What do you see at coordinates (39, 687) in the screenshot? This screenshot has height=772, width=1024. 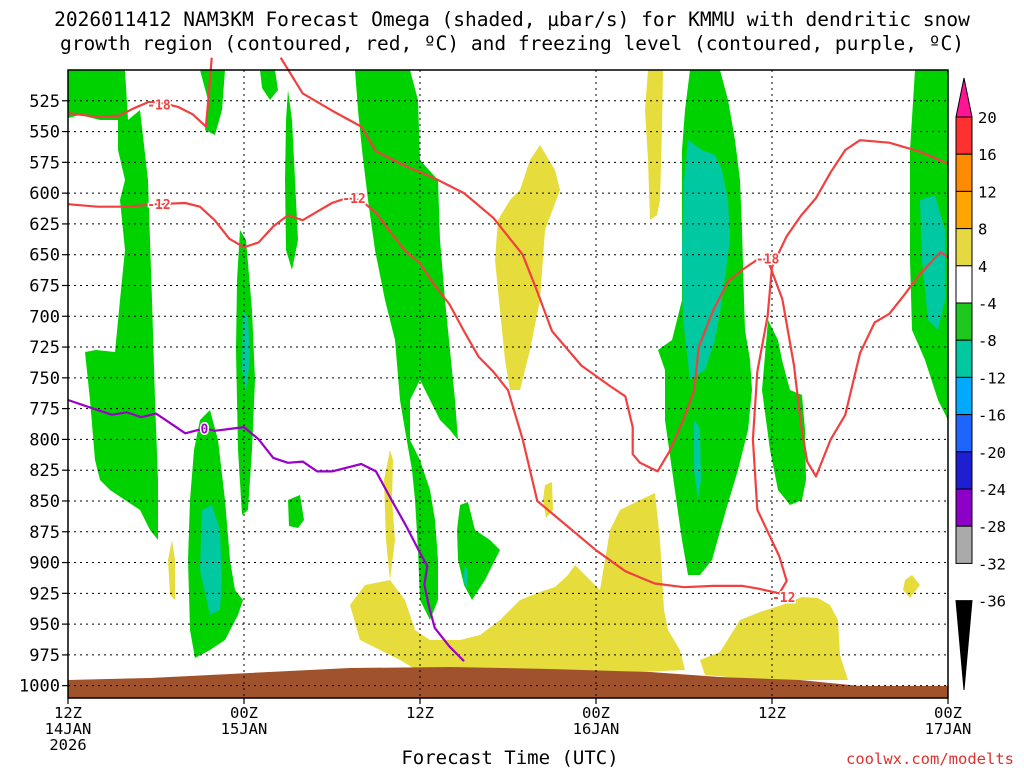 I see `y-tick-label: 1000` at bounding box center [39, 687].